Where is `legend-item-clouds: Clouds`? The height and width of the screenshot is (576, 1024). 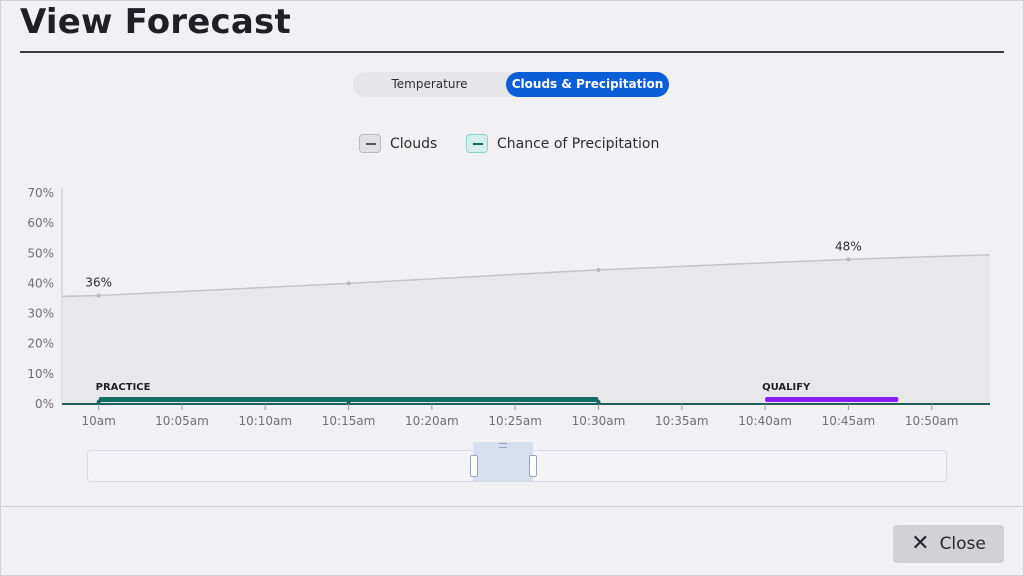 legend-item-clouds: Clouds is located at coordinates (398, 143).